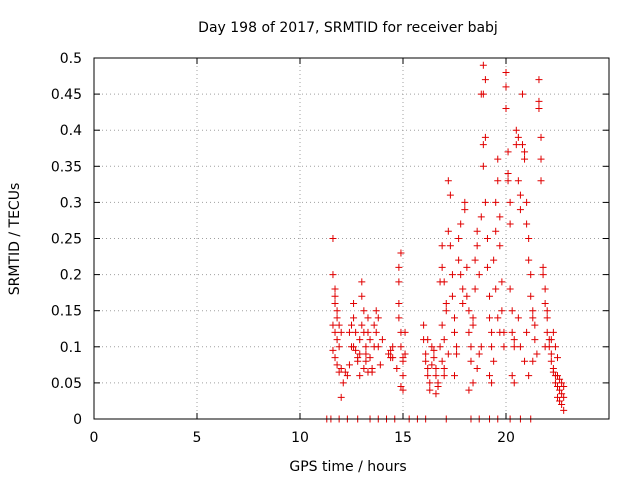  What do you see at coordinates (66, 384) in the screenshot?
I see `y-tick-label: 0.05` at bounding box center [66, 384].